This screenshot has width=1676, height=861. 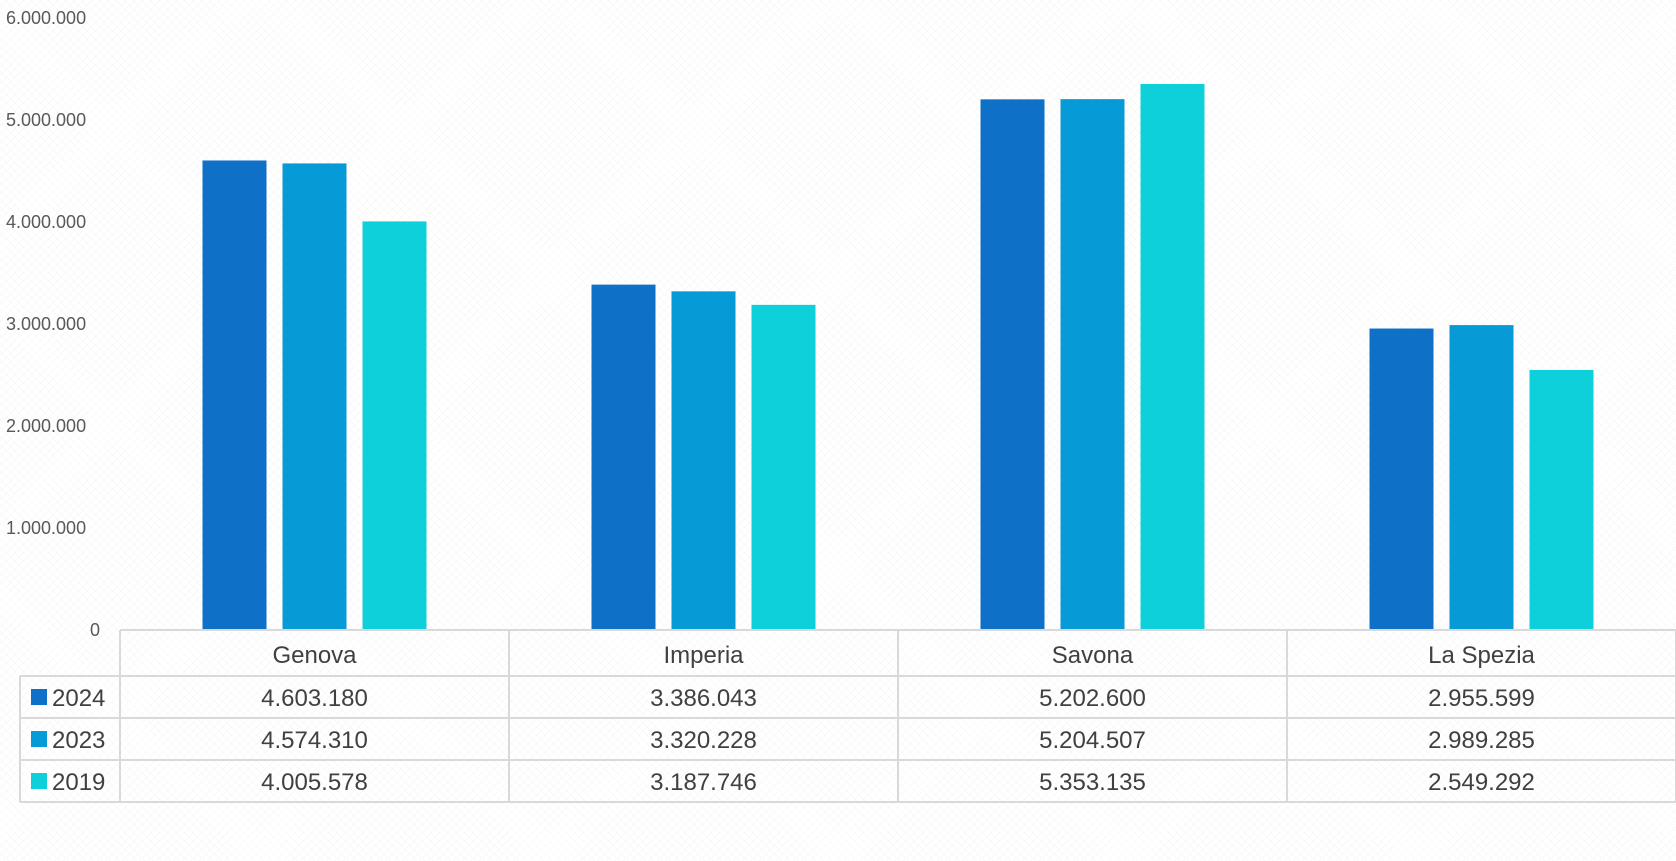 I want to click on bar-2019-savona, so click(x=1172, y=357).